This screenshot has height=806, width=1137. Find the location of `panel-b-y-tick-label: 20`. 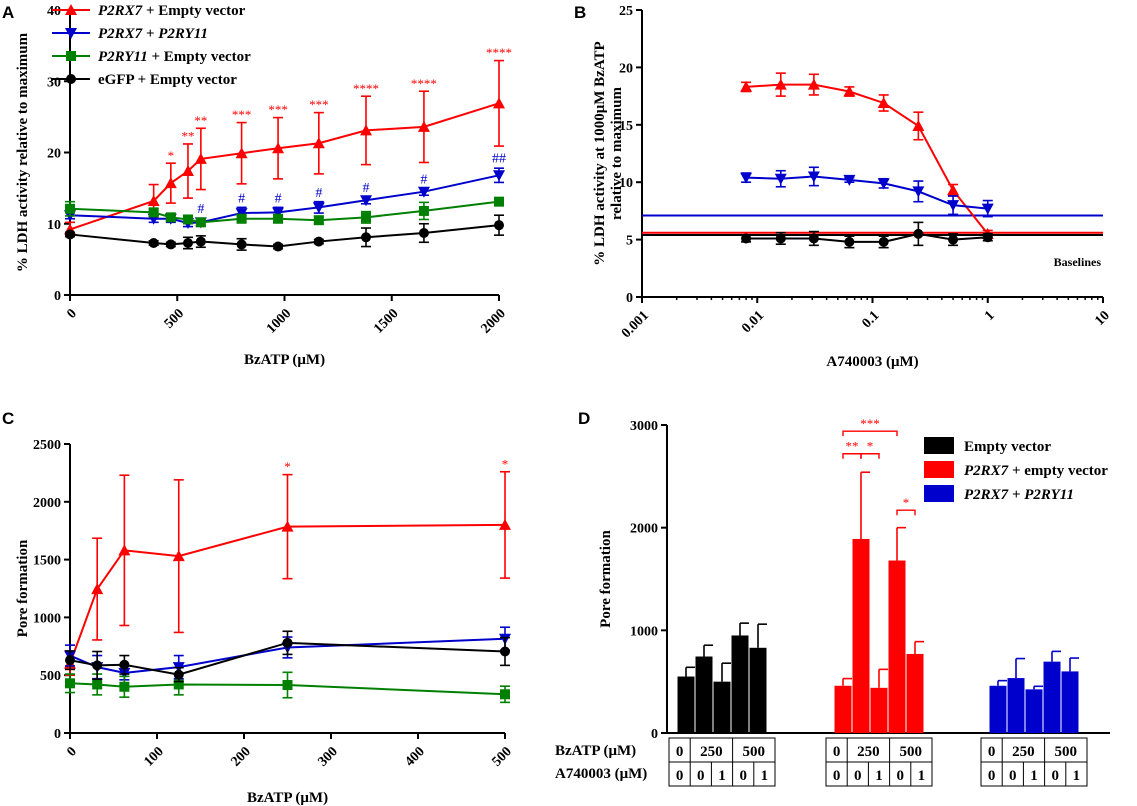

panel-b-y-tick-label: 20 is located at coordinates (626, 68).